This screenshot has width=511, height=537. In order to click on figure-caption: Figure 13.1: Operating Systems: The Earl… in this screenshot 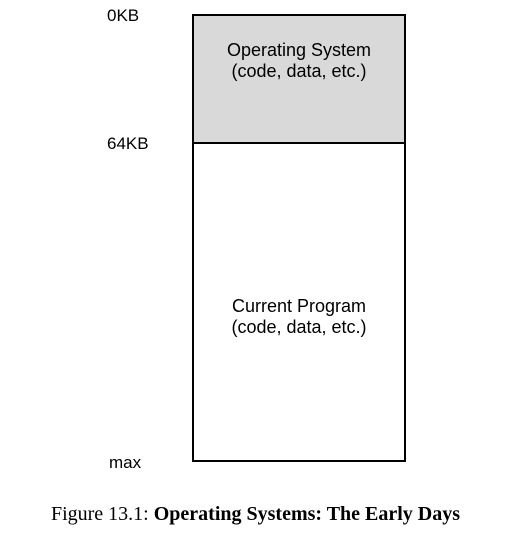, I will do `click(255, 514)`.